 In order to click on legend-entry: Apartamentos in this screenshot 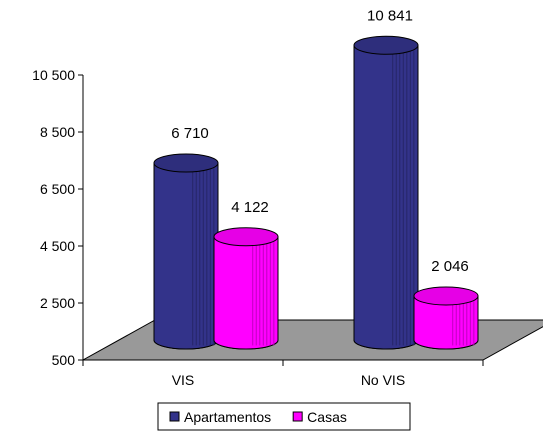, I will do `click(227, 417)`.